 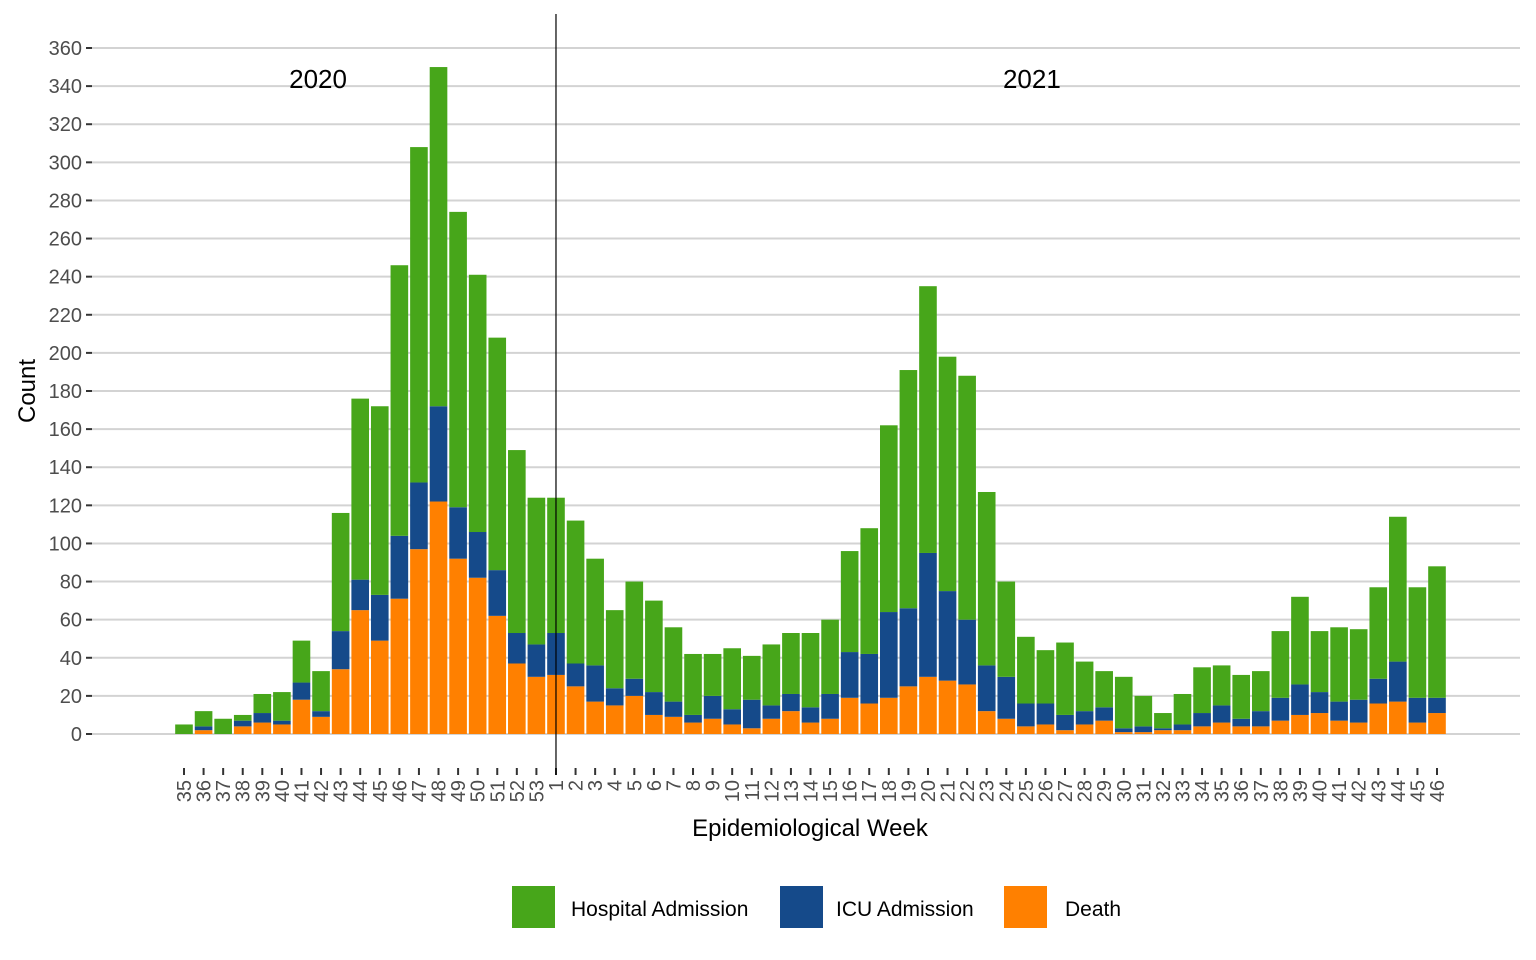 What do you see at coordinates (318, 79) in the screenshot?
I see `year-label-2020: 2020` at bounding box center [318, 79].